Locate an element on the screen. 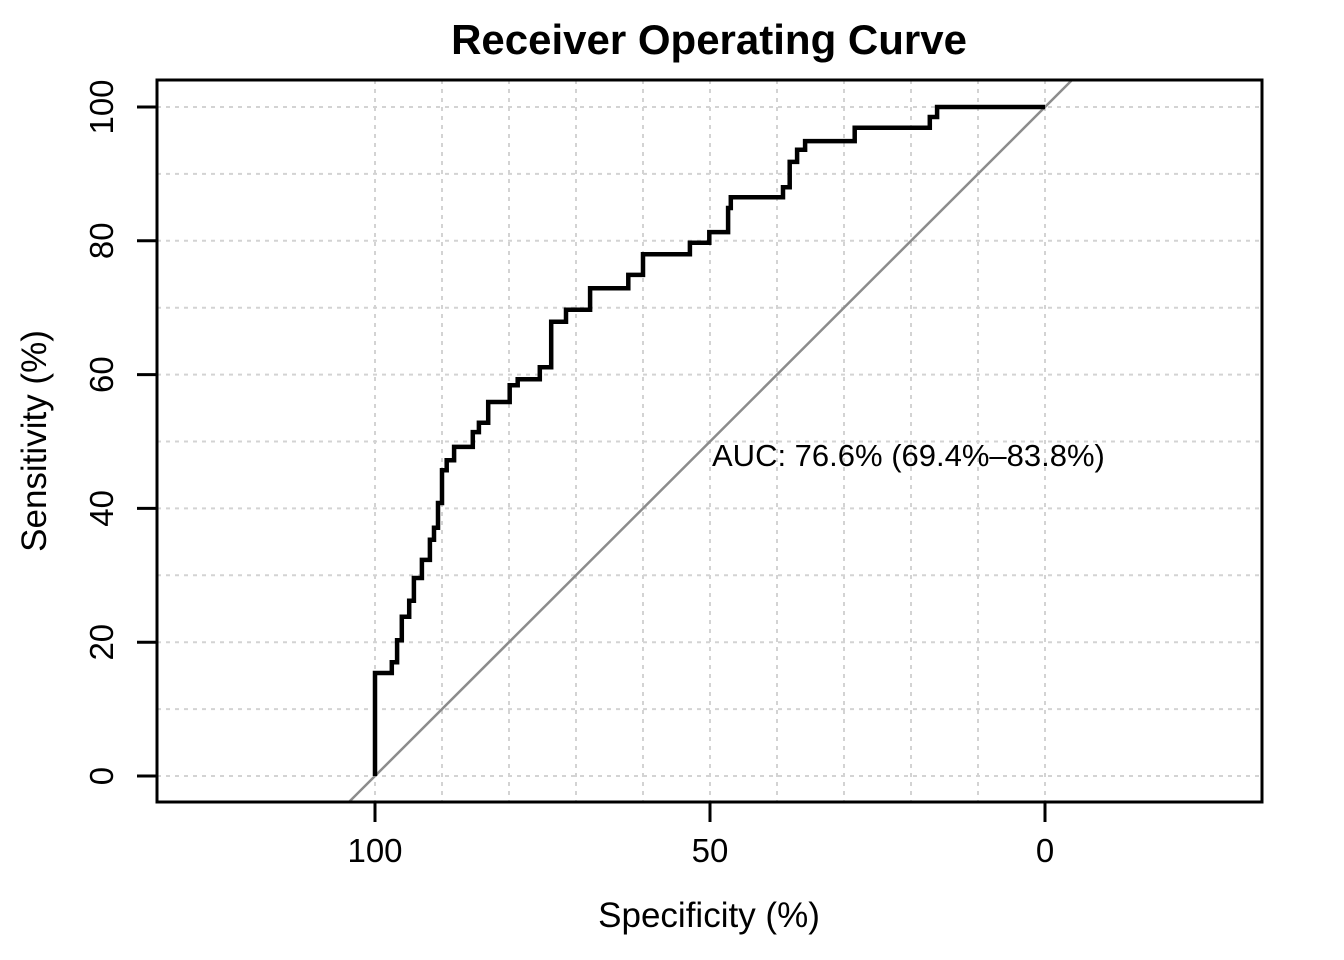 The image size is (1344, 960). auc-annotation: AUC: 76.6% (69.4%–83.8%) is located at coordinates (908, 455).